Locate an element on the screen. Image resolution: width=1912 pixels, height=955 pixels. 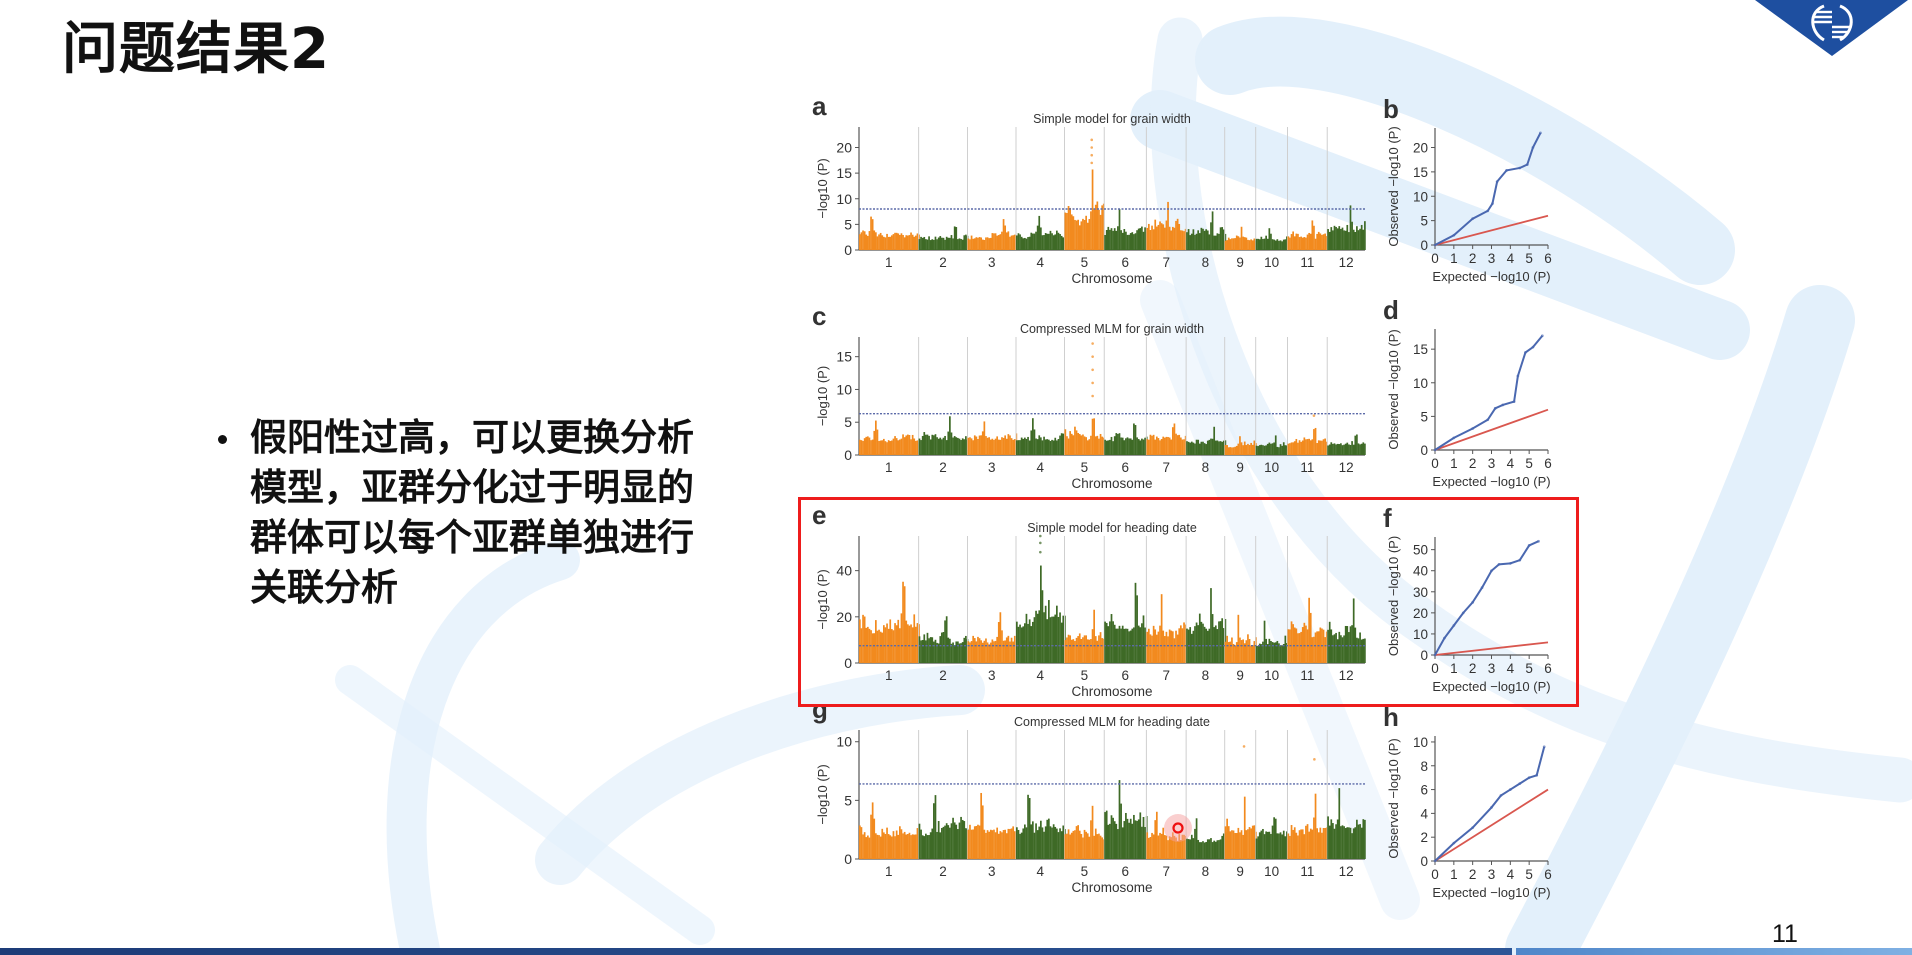
panel-label: e is located at coordinates (819, 515).